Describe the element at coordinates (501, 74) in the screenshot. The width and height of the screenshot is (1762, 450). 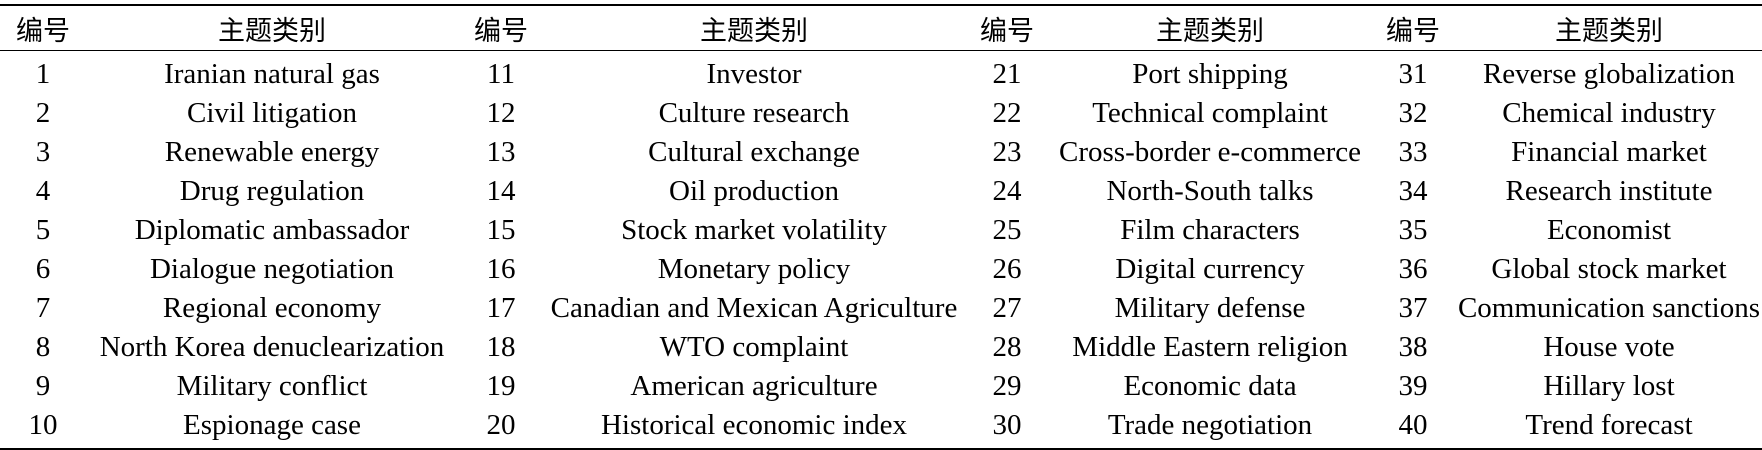
I see `topic-number: 11` at that location.